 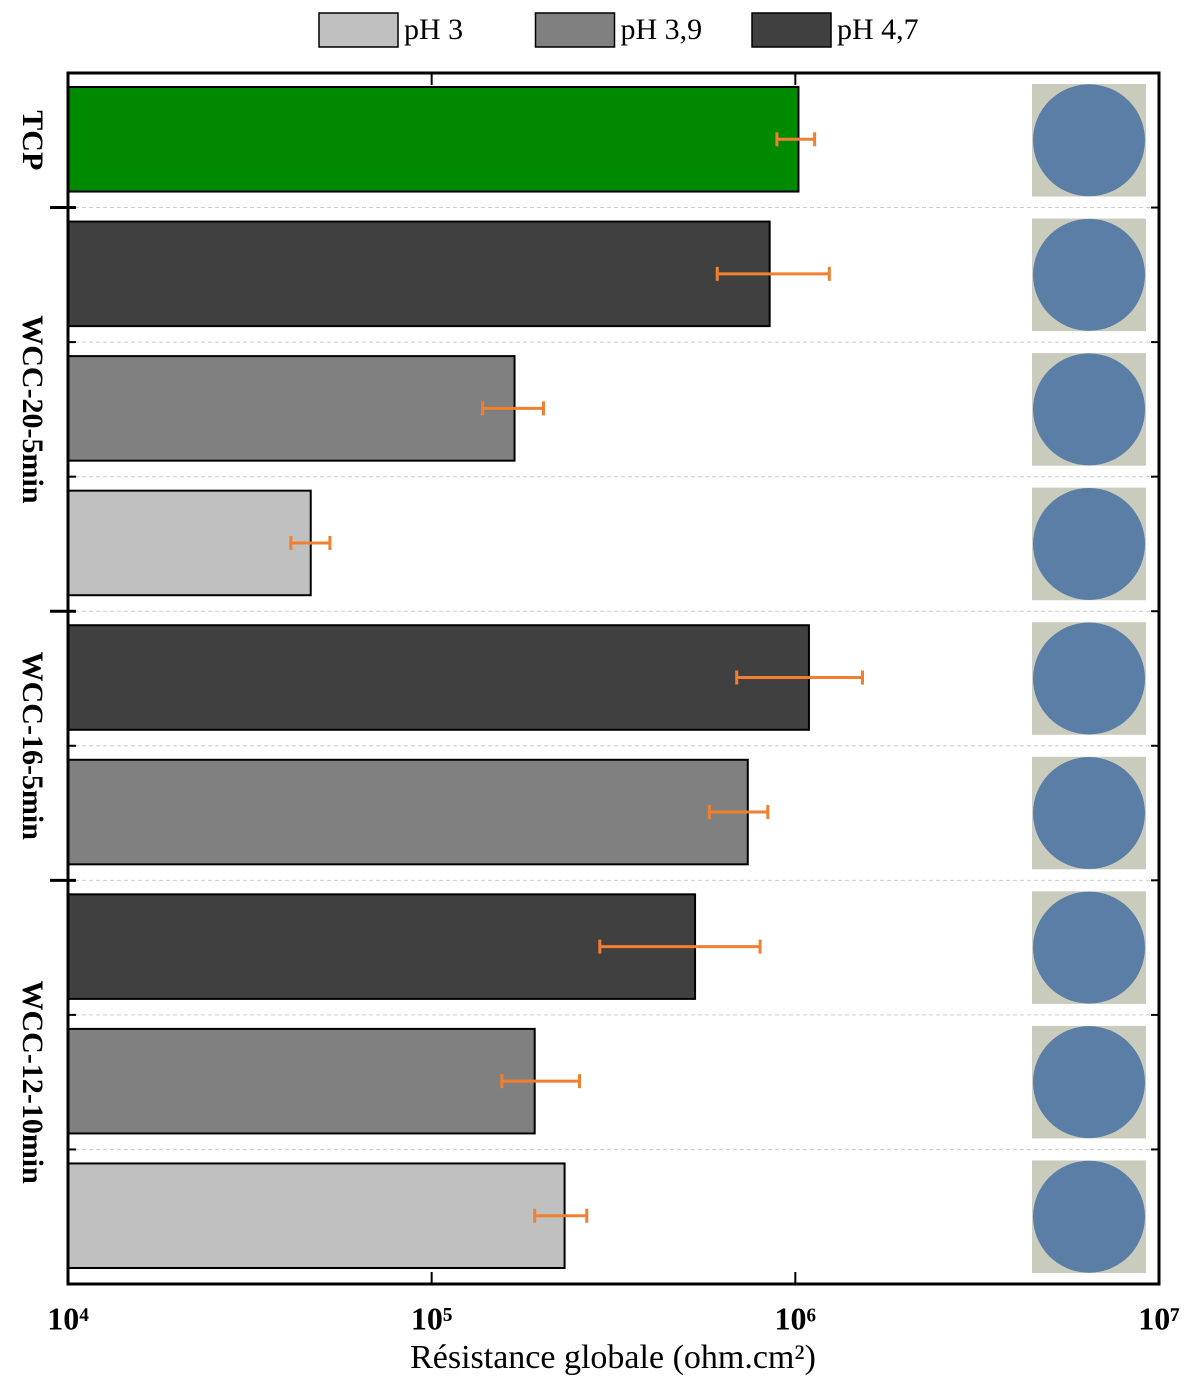 What do you see at coordinates (68, 1318) in the screenshot?
I see `x-tick-label: 10⁴` at bounding box center [68, 1318].